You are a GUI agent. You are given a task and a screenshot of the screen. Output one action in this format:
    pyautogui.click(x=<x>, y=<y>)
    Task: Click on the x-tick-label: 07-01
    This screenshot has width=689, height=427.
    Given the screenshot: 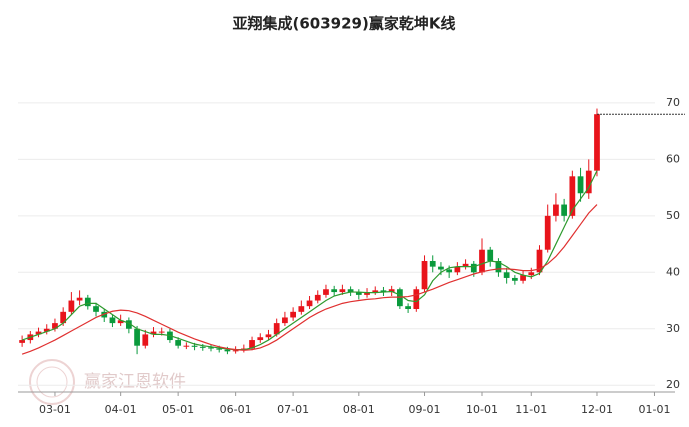 What is the action you would take?
    pyautogui.click(x=293, y=409)
    